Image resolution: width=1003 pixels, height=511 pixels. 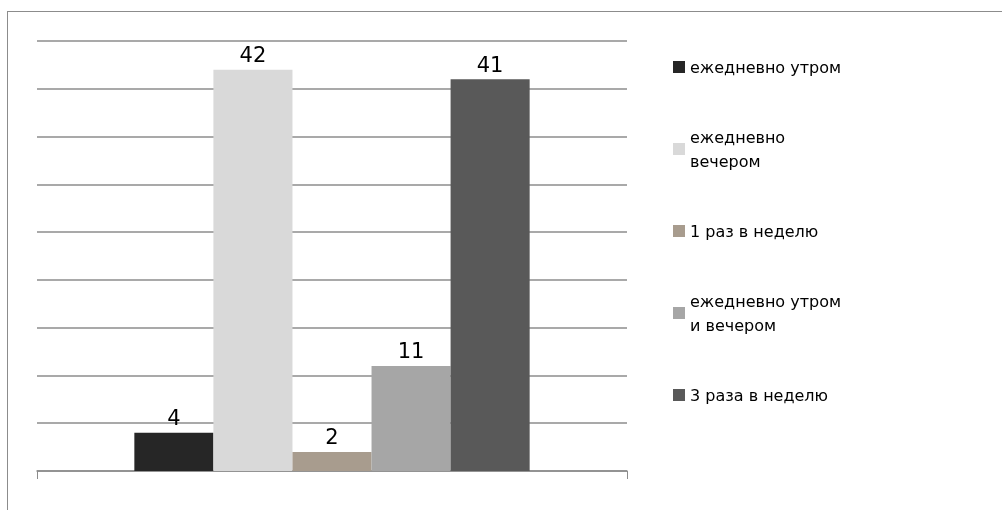 I want to click on legend-label: ежедневно вечером, so click(x=740, y=149).